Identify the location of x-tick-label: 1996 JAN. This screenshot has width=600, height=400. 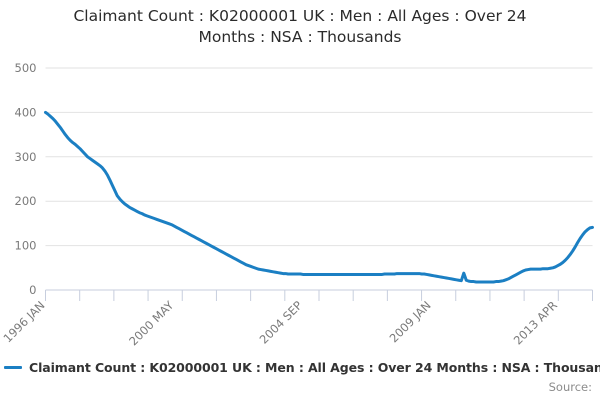
(24, 321).